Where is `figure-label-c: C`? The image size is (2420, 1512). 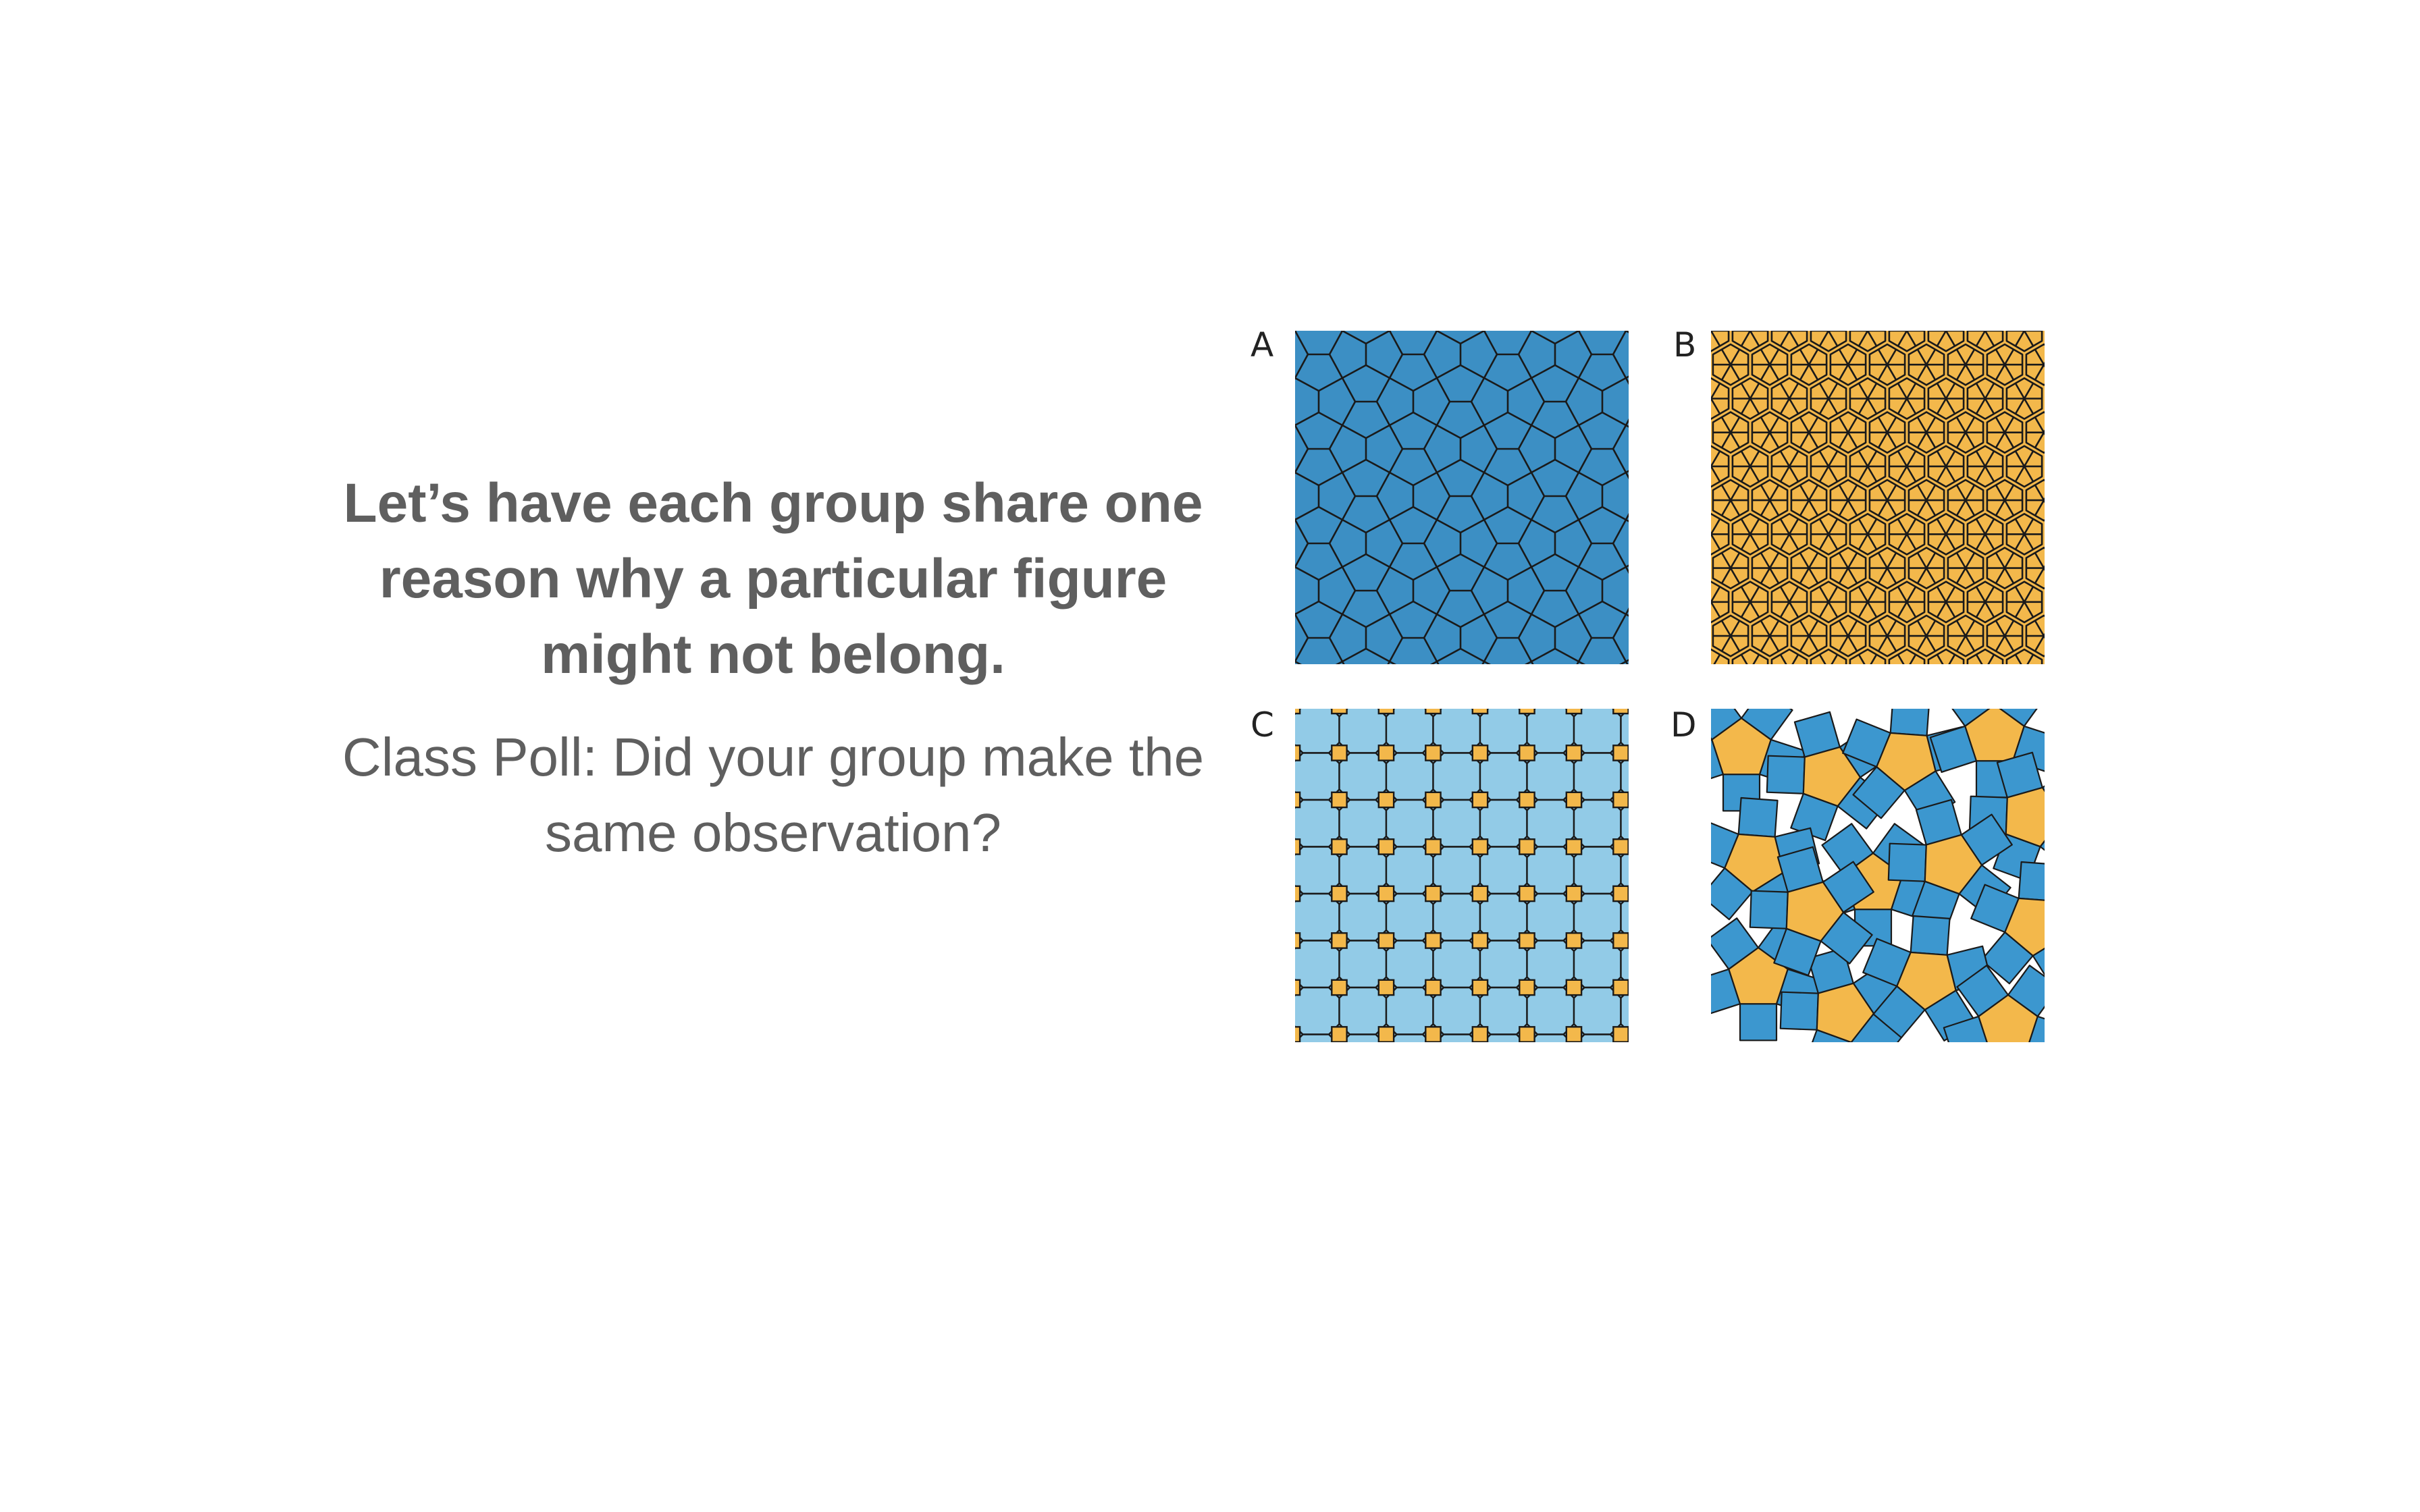 figure-label-c: C is located at coordinates (1262, 725).